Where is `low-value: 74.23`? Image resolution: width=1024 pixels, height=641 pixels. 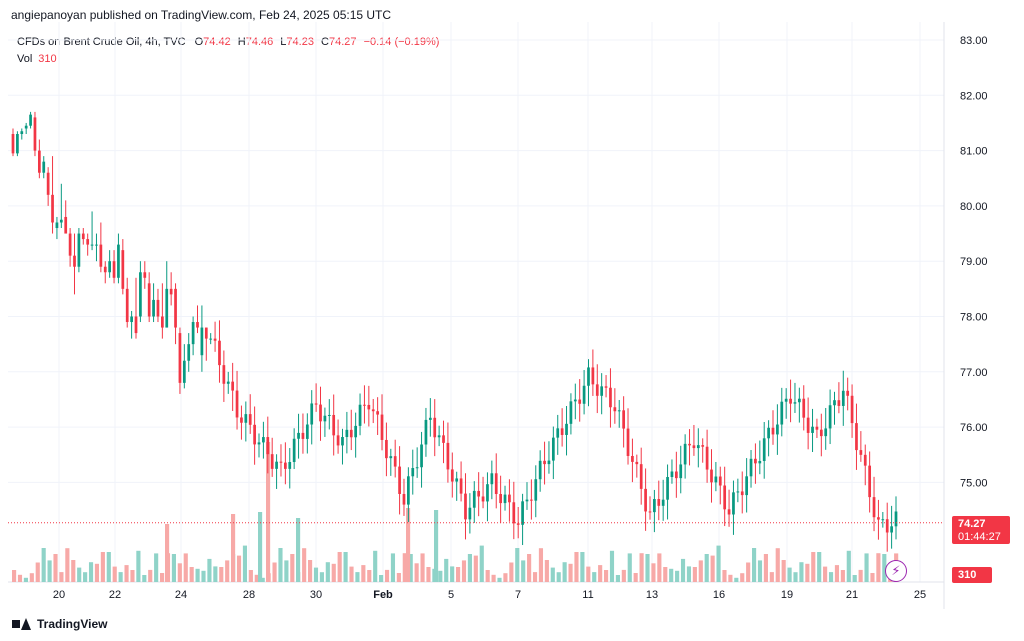
low-value: 74.23 is located at coordinates (300, 42).